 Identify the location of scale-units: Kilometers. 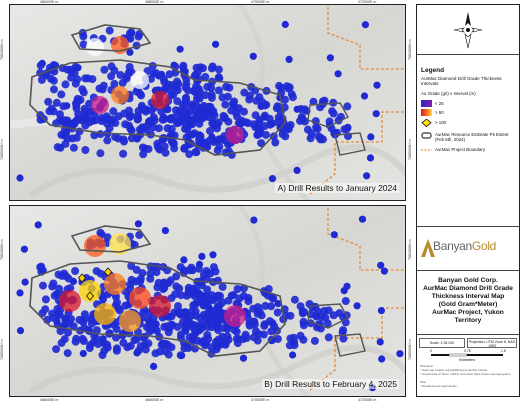
(467, 360).